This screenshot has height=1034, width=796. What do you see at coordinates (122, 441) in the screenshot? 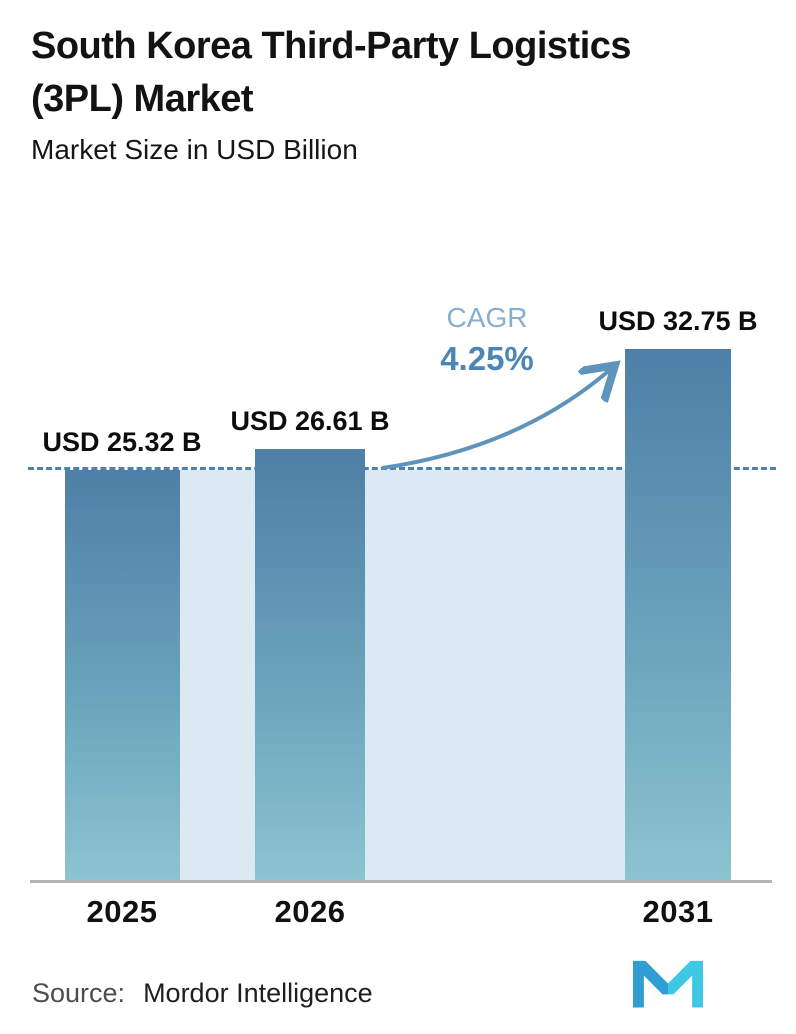
I see `bar-value-label-2025: USD 25.32 B` at bounding box center [122, 441].